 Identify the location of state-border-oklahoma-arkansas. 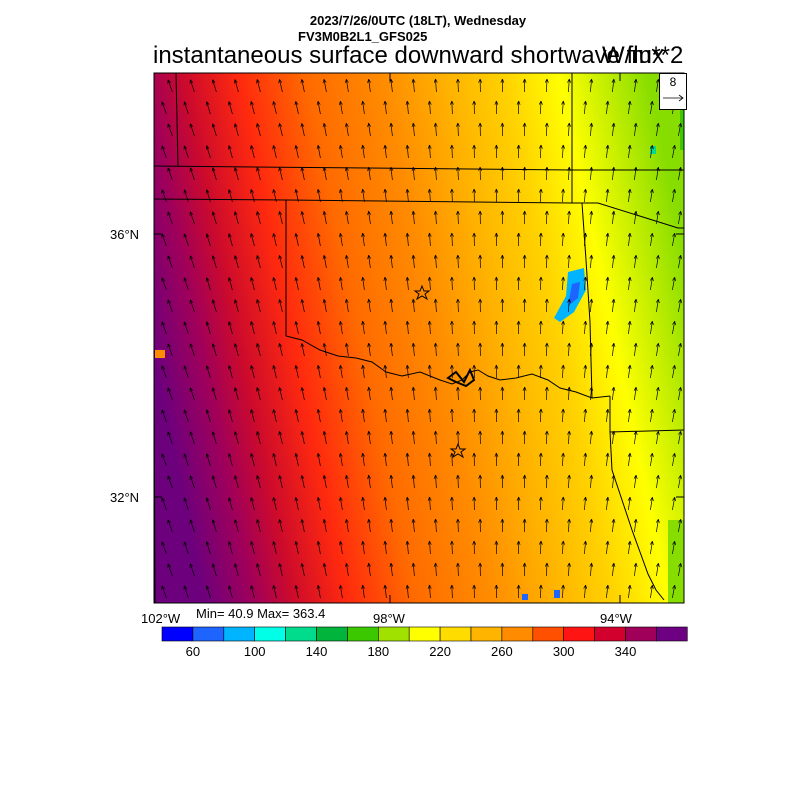
(587, 300).